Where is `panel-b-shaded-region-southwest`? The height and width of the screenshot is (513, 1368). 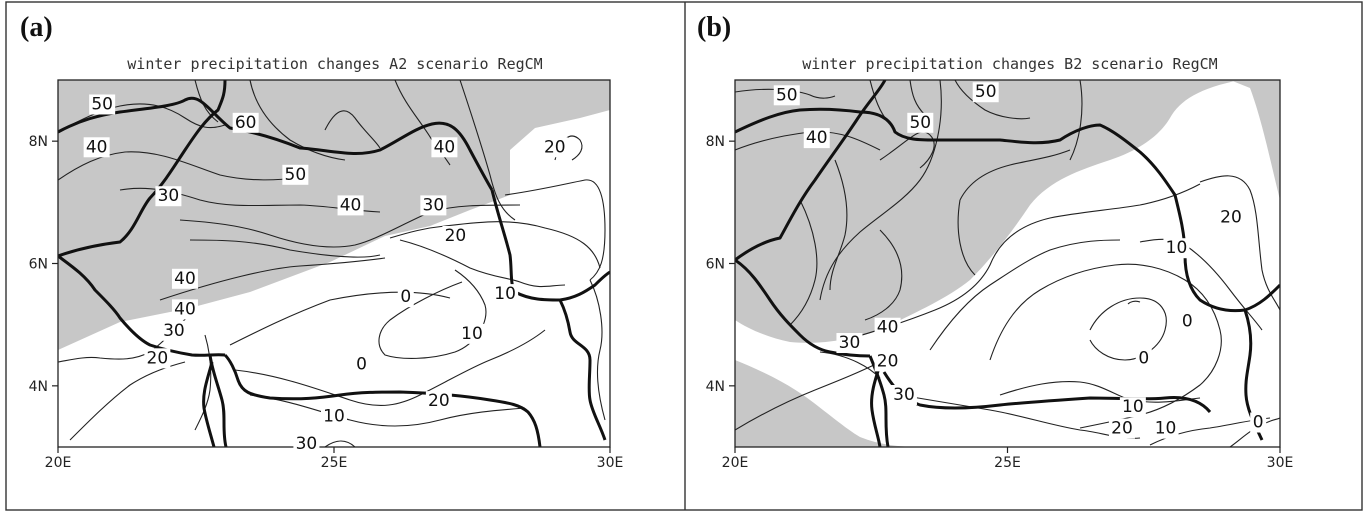
panel-b-shaded-region-southwest is located at coordinates (827, 403).